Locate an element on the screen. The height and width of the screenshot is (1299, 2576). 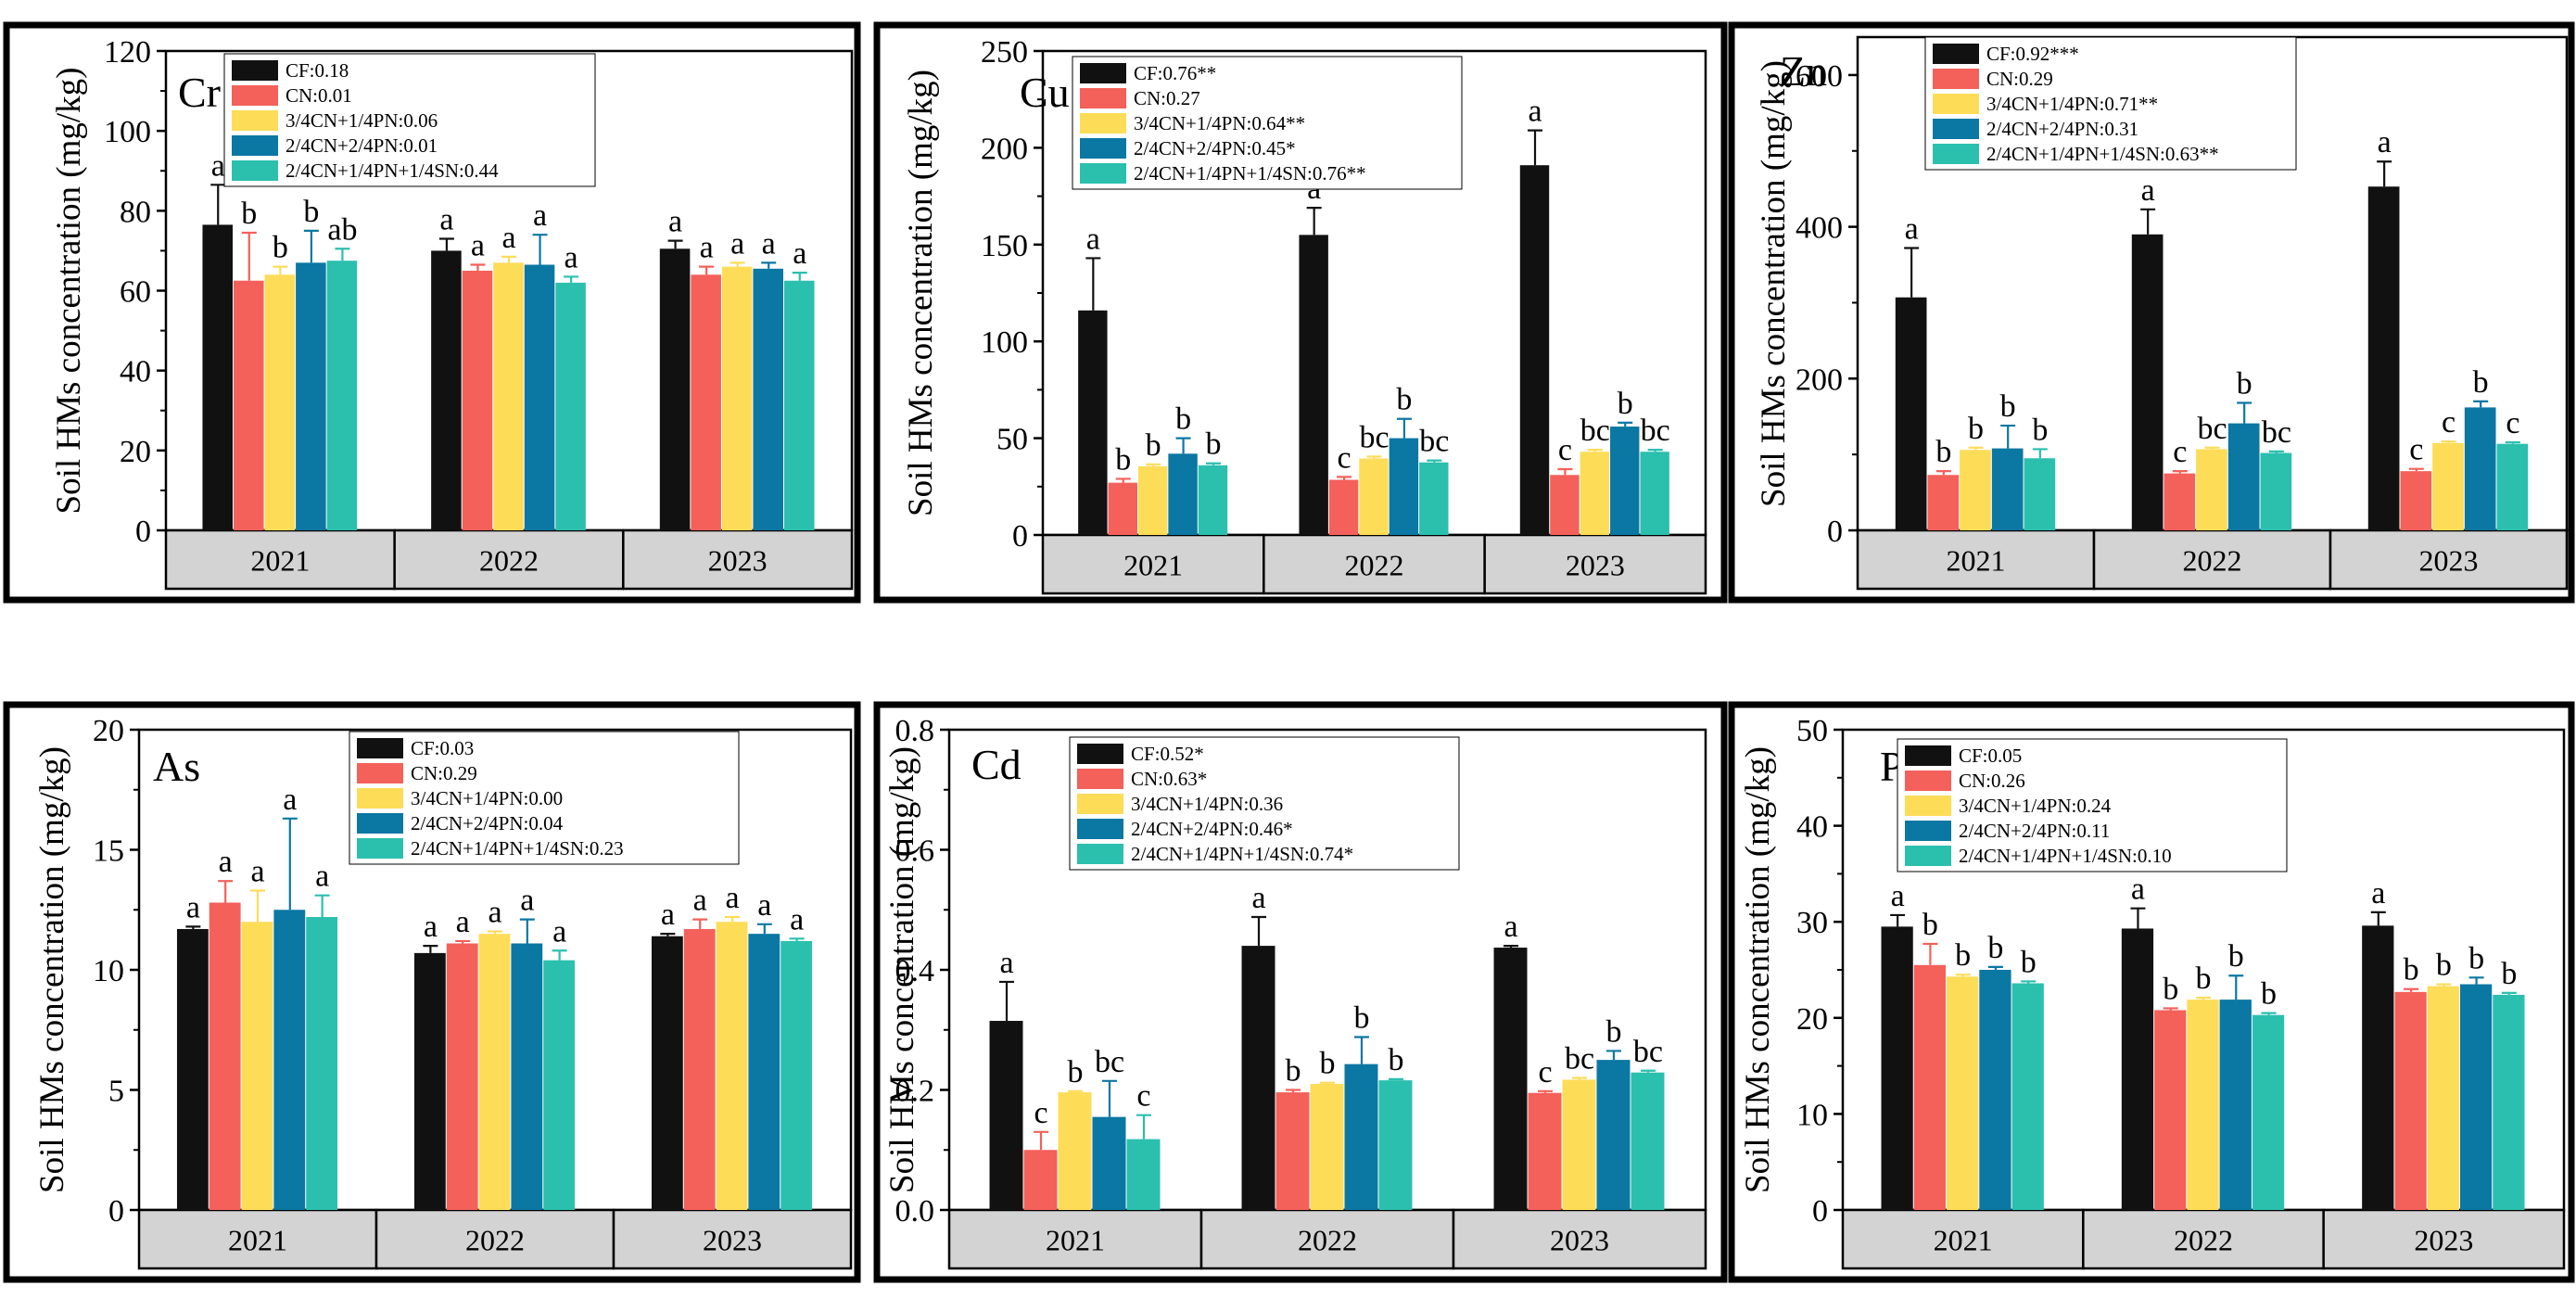
bar-cu-2023-s0 is located at coordinates (1534, 350).